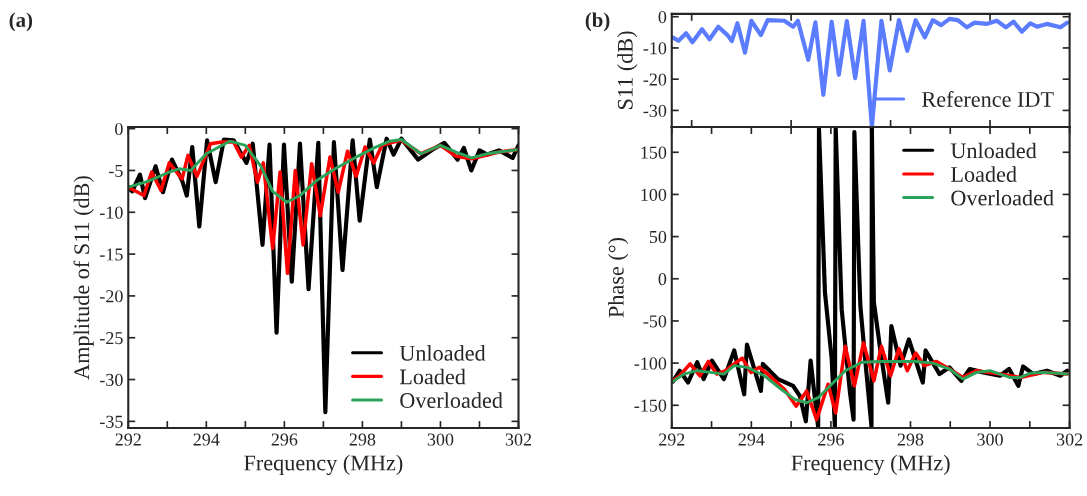 The image size is (1087, 496). What do you see at coordinates (618, 277) in the screenshot?
I see `y-axis-title: Phase (°)` at bounding box center [618, 277].